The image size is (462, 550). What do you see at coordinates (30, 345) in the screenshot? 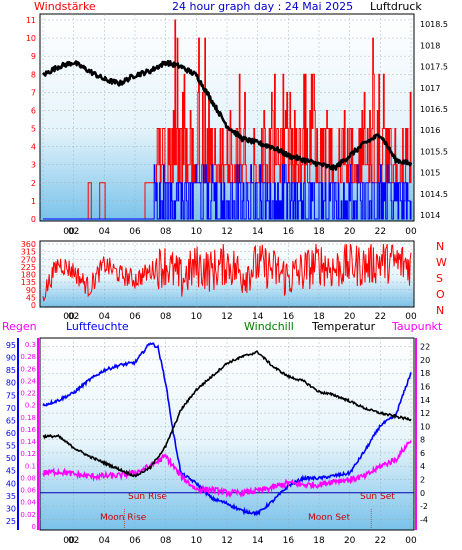
I see `rain-tick-15: 0.3` at bounding box center [30, 345].